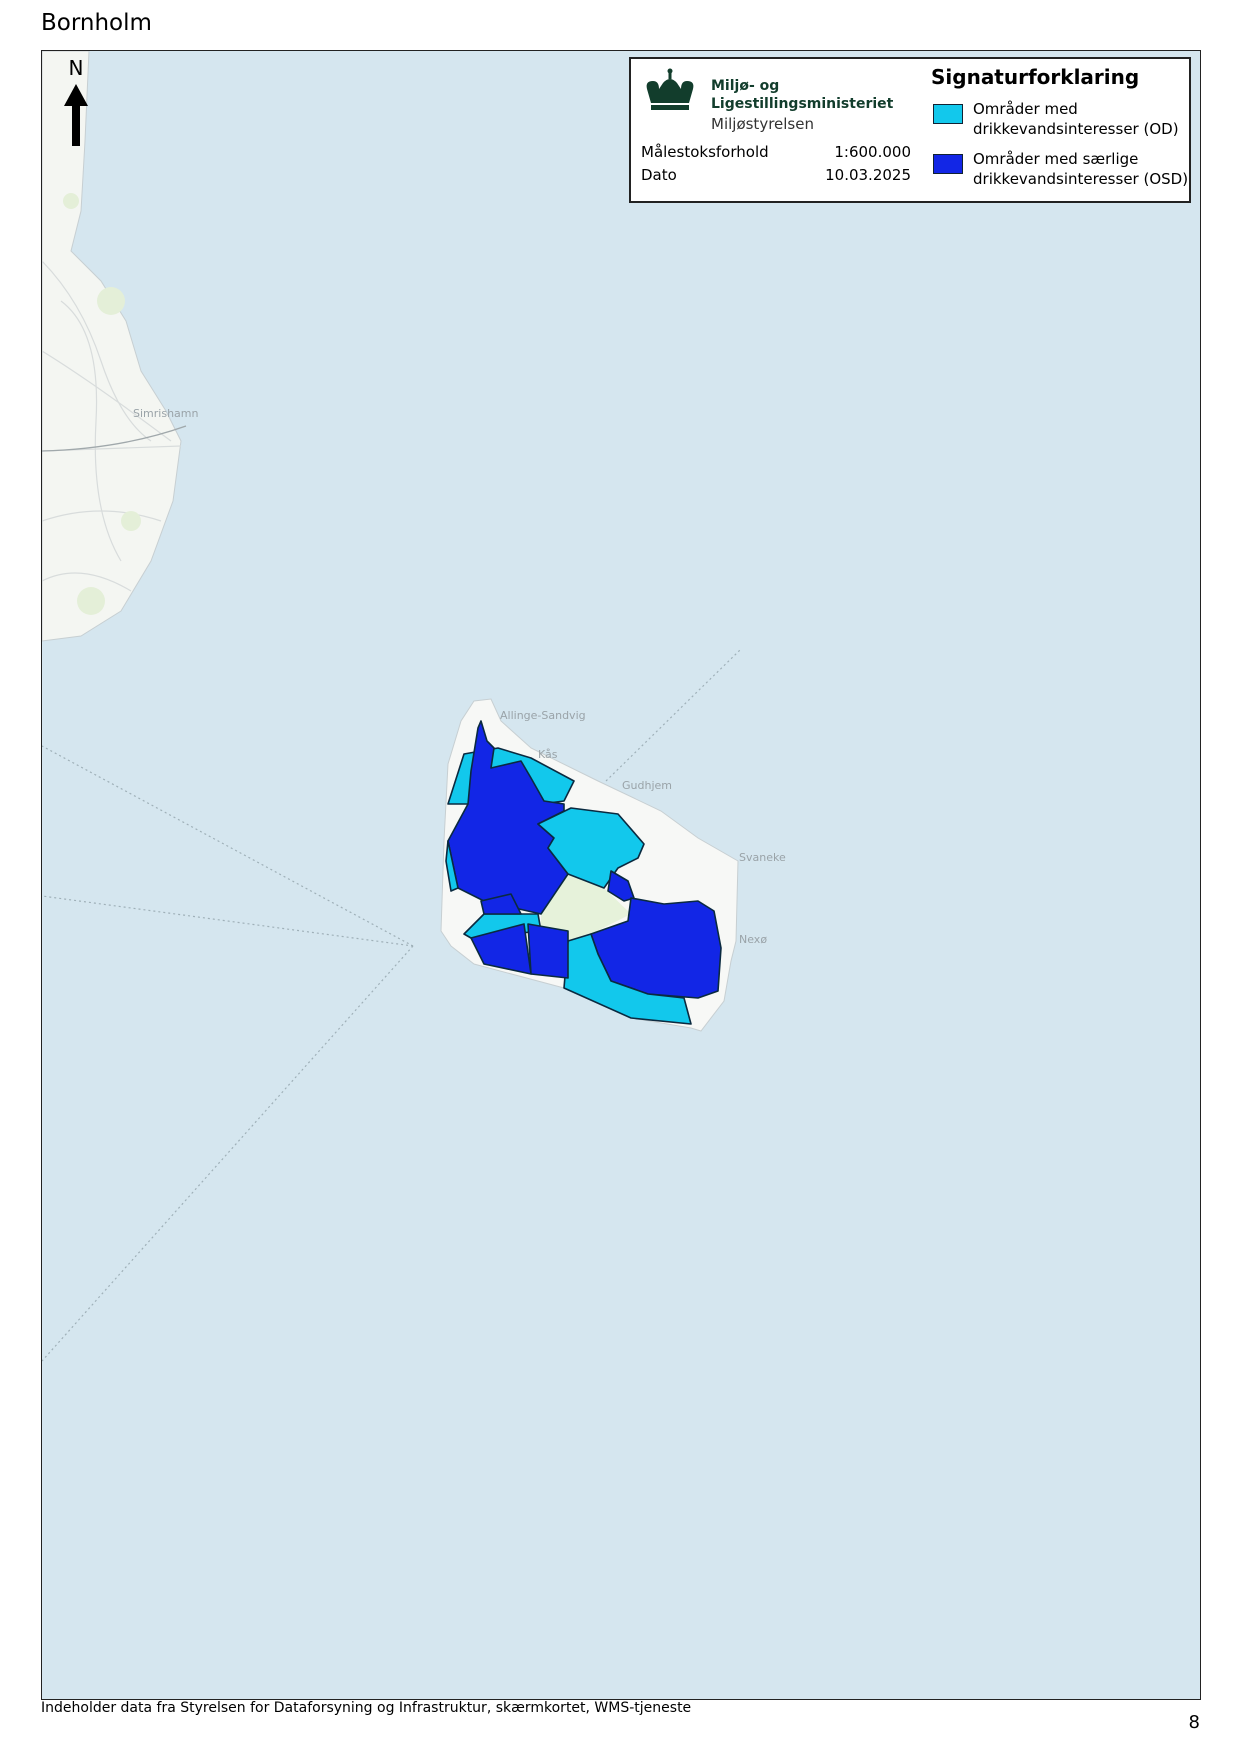 The height and width of the screenshot is (1755, 1240). I want to click on place-label: Kås, so click(548, 754).